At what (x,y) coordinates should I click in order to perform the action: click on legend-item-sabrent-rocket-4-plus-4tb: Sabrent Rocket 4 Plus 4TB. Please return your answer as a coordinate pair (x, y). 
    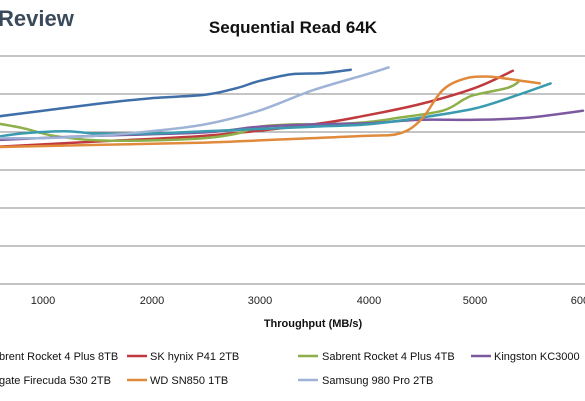
    Looking at the image, I should click on (376, 357).